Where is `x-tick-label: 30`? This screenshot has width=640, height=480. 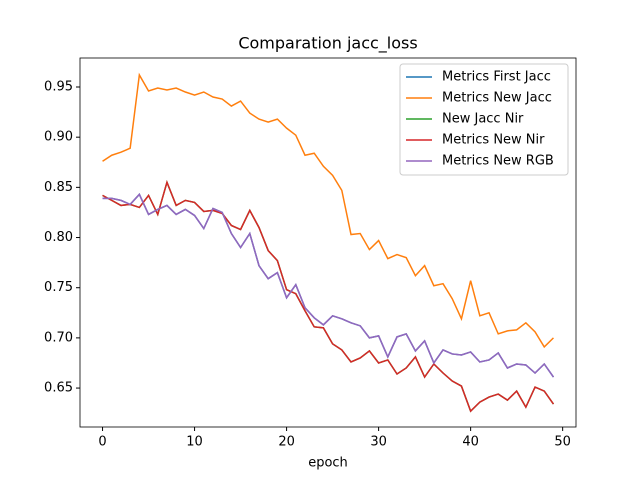 x-tick-label: 30 is located at coordinates (378, 442).